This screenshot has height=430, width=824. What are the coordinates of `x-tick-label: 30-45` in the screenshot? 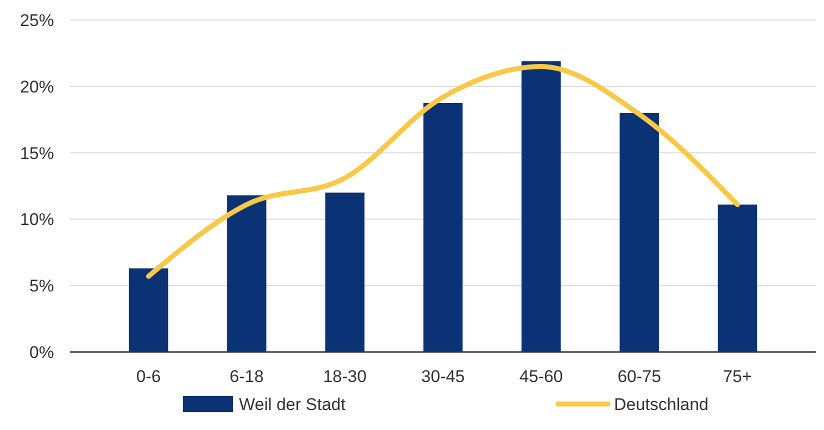 It's located at (443, 376).